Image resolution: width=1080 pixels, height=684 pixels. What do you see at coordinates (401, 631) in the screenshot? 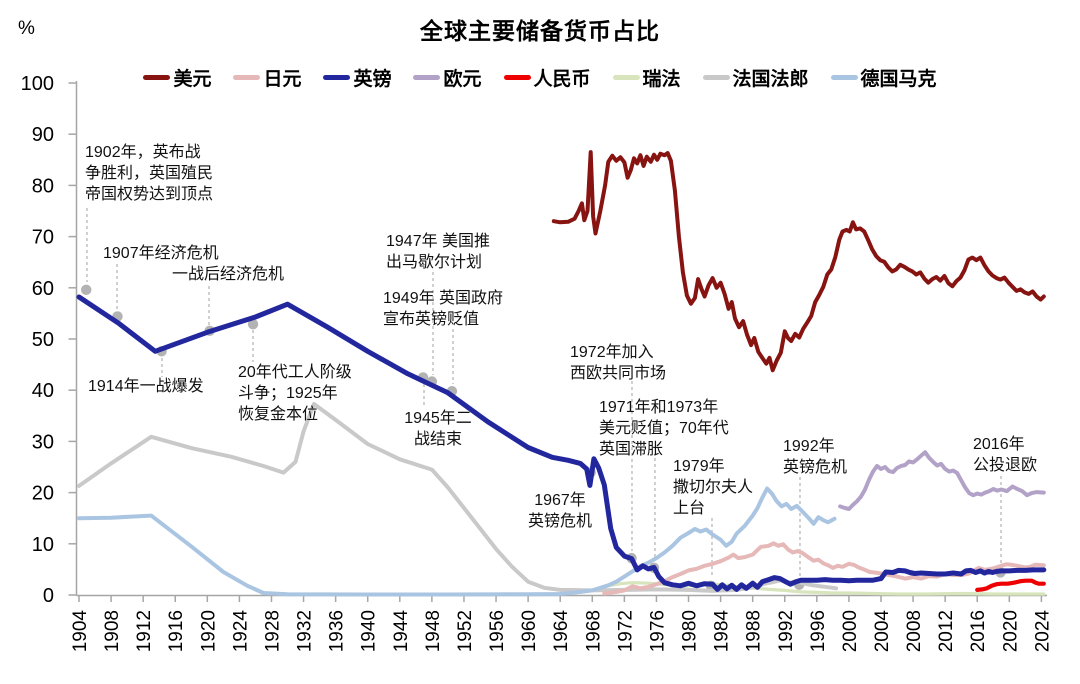
I see `x-tick-label: 1944` at bounding box center [401, 631].